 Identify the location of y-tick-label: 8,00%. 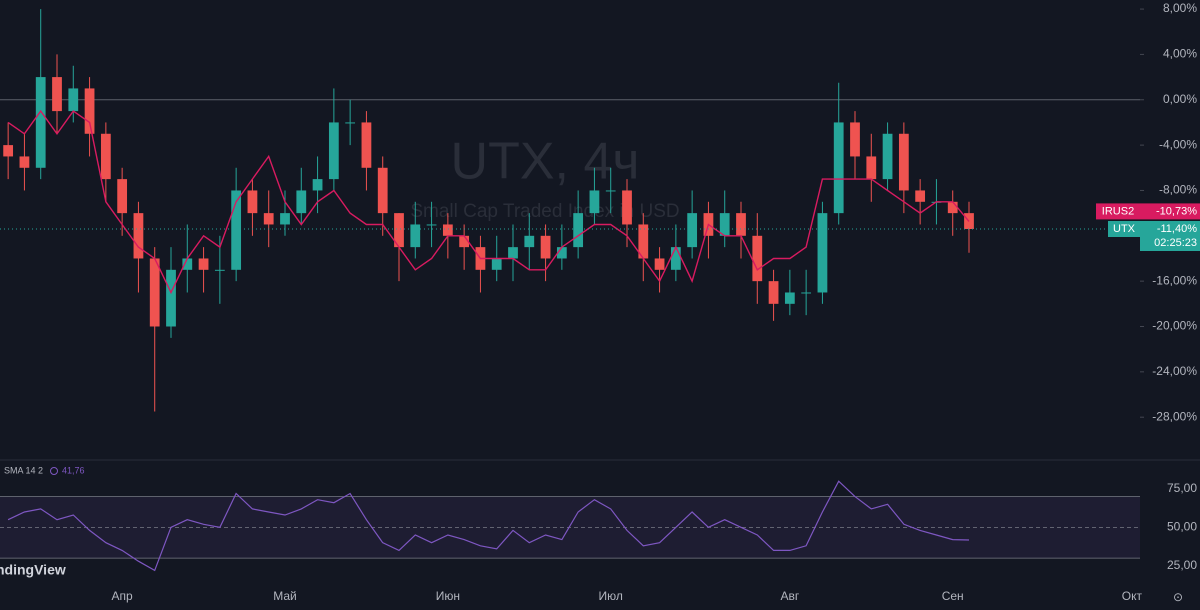
(1180, 8).